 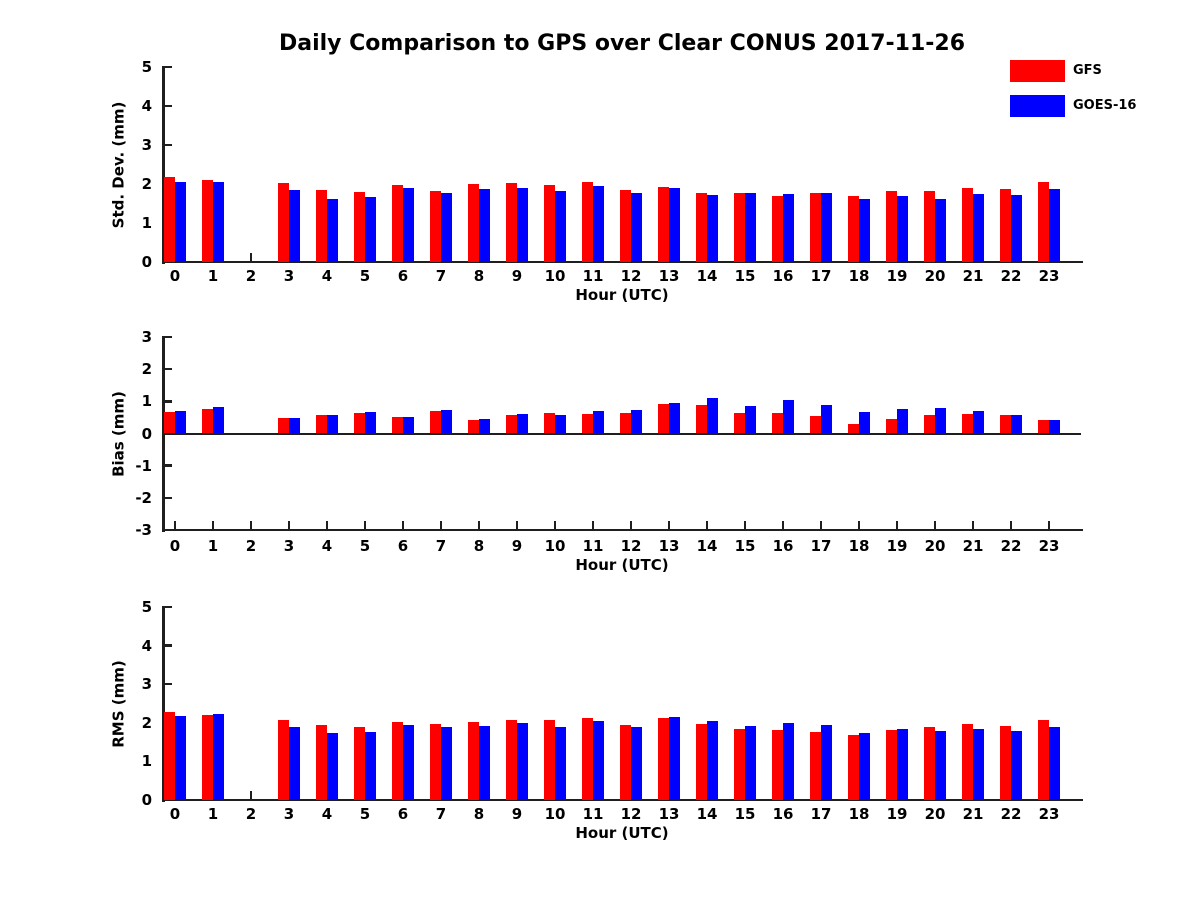 What do you see at coordinates (441, 546) in the screenshot?
I see `x-tick-label-bias-7: 7` at bounding box center [441, 546].